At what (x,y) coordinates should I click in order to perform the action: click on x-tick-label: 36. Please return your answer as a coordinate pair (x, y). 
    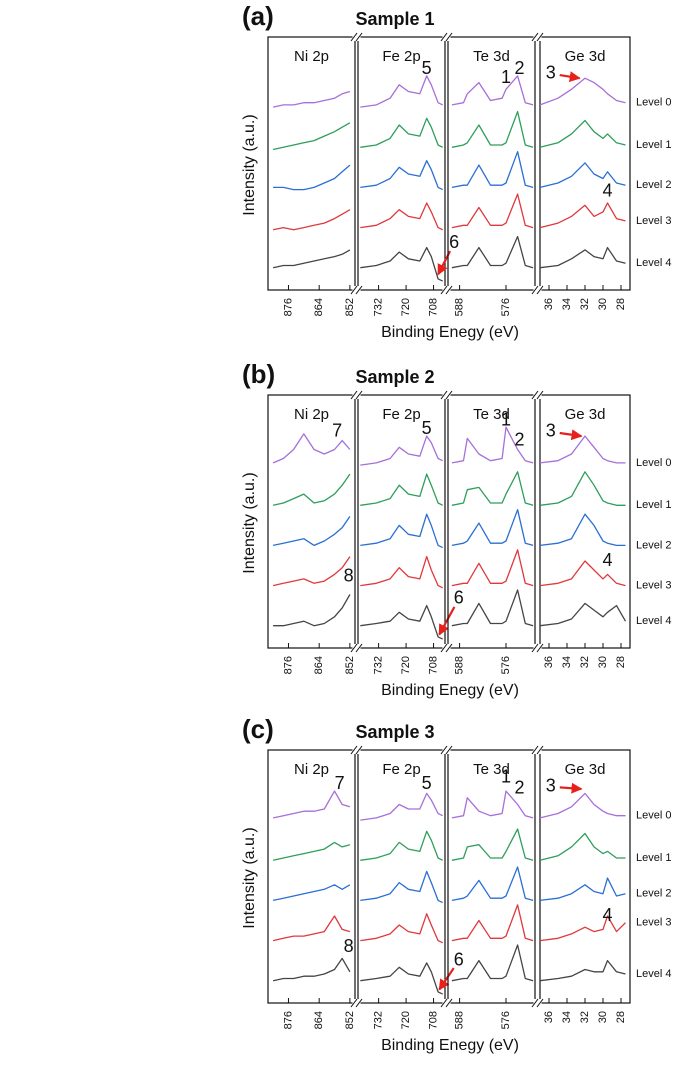
    Looking at the image, I should click on (549, 1017).